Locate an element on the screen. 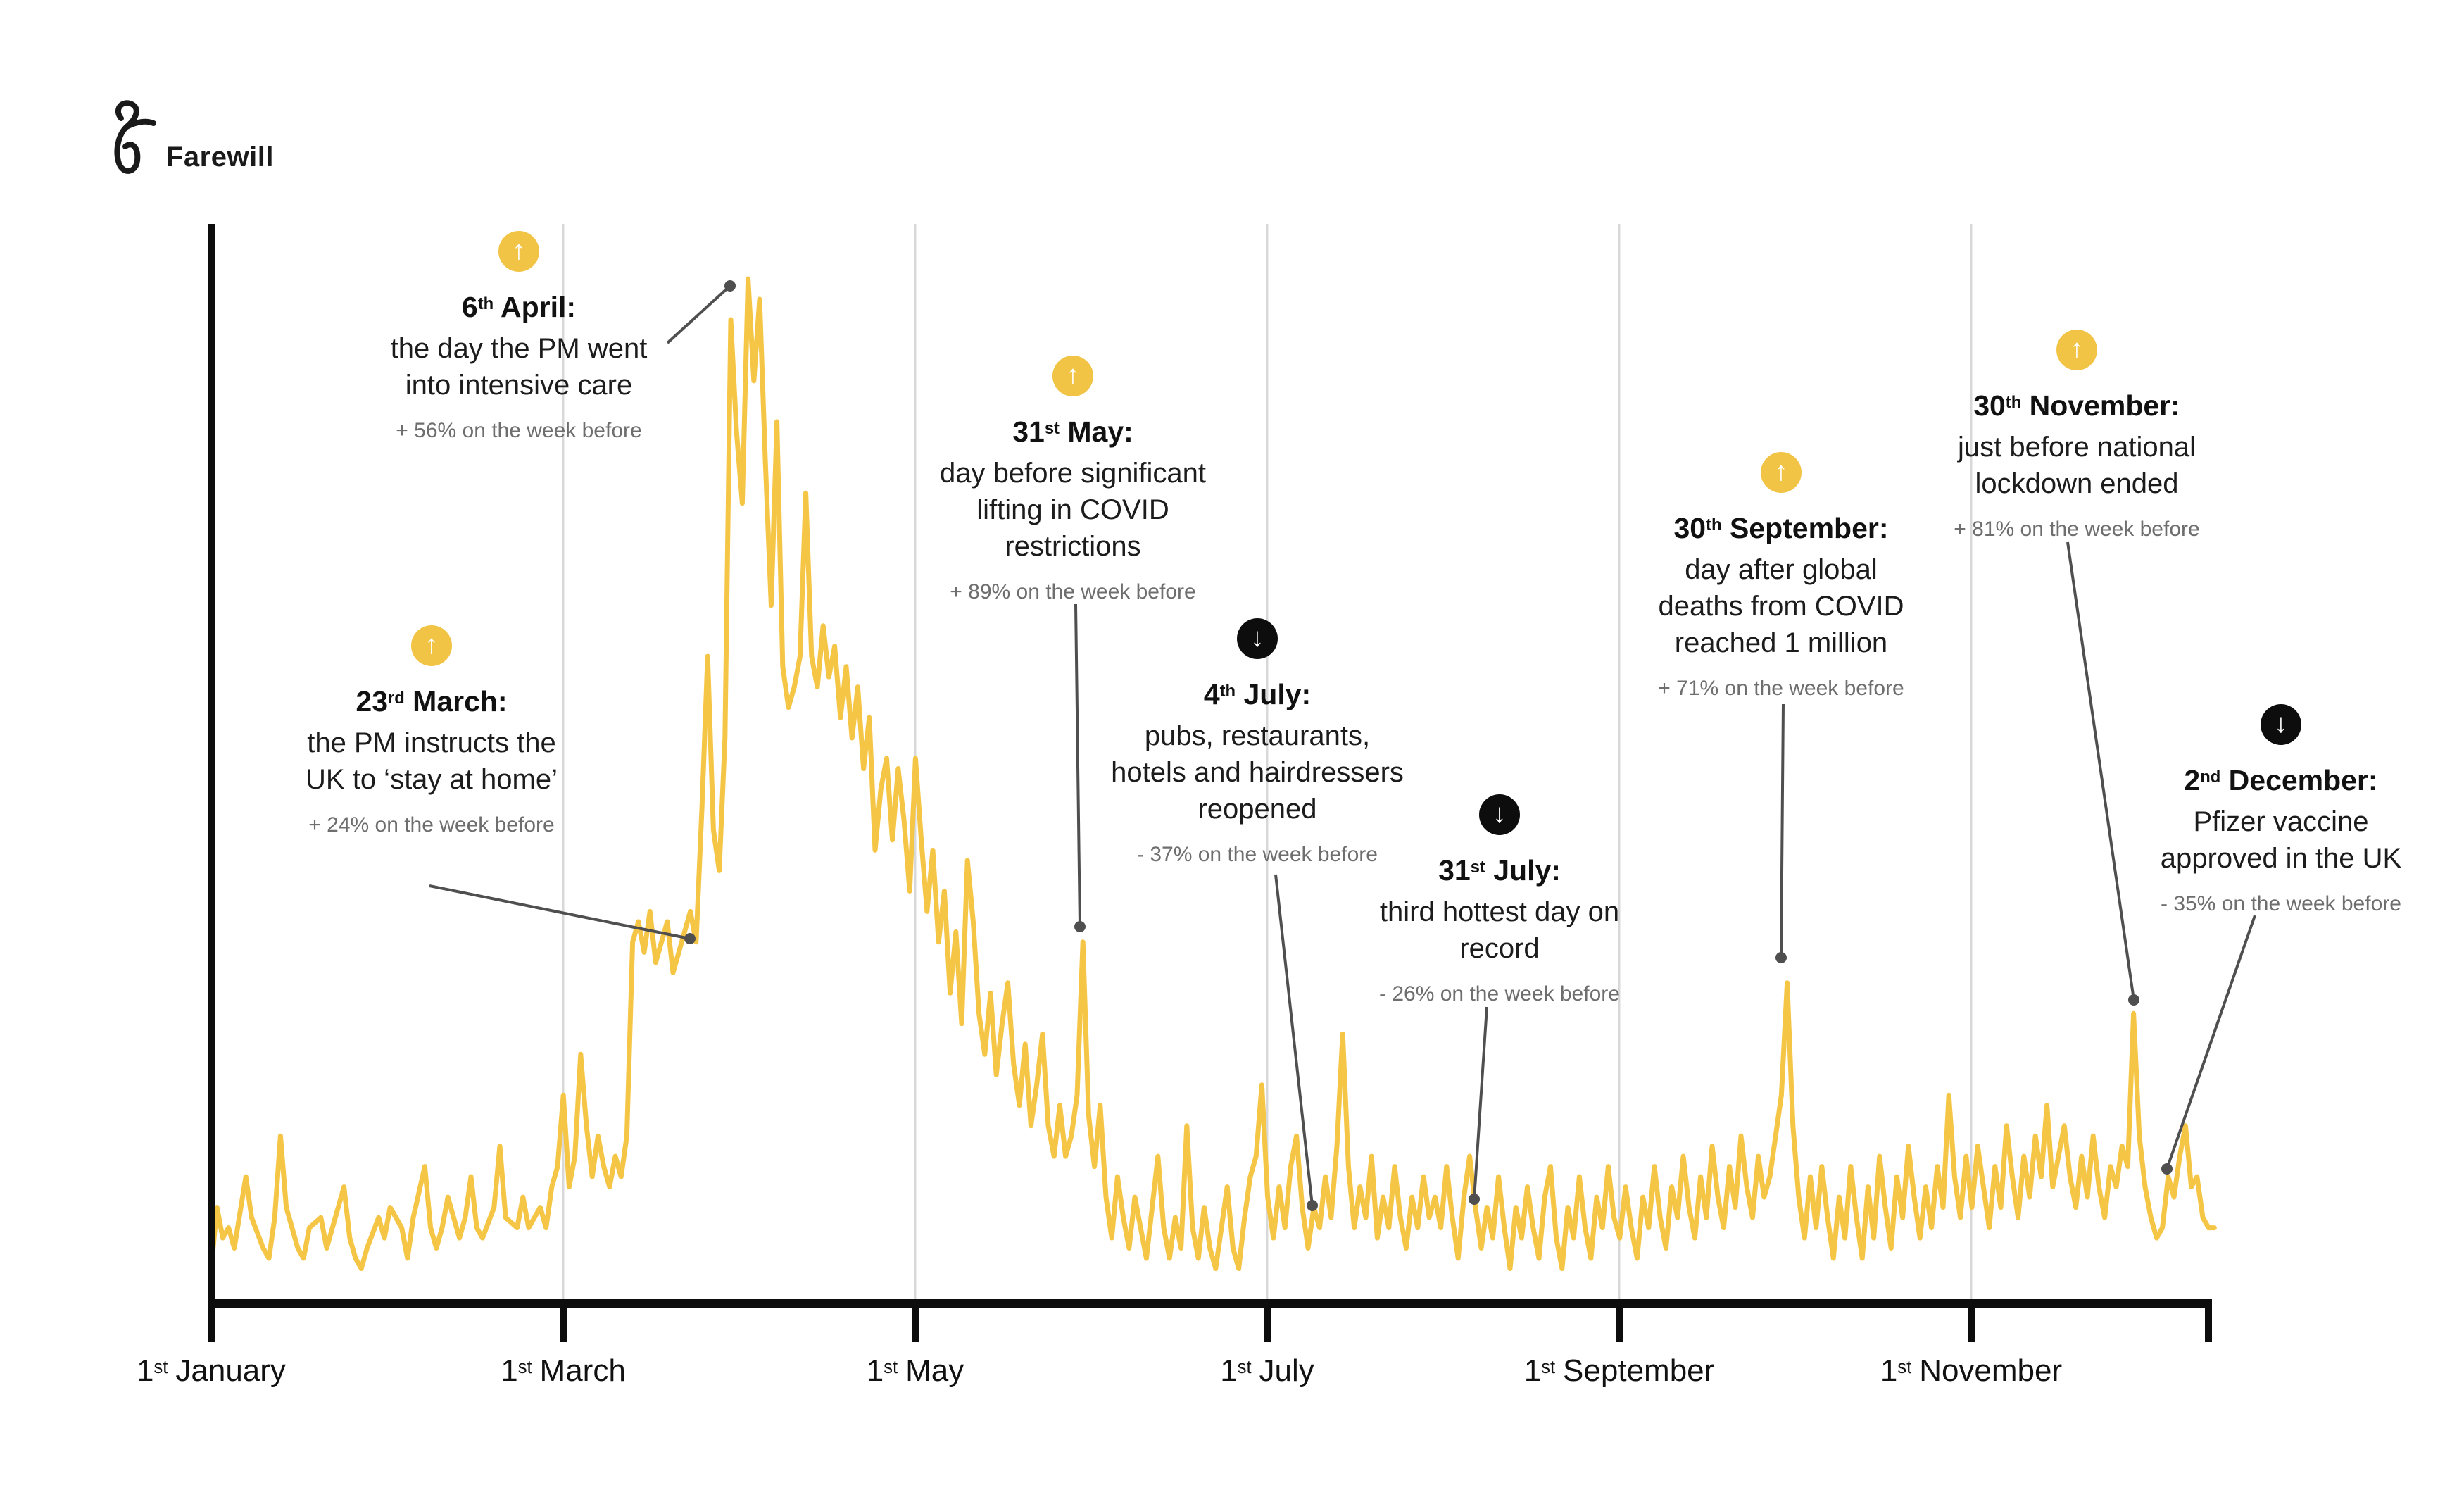 The height and width of the screenshot is (1509, 2464). brand-name: Farewill is located at coordinates (220, 157).